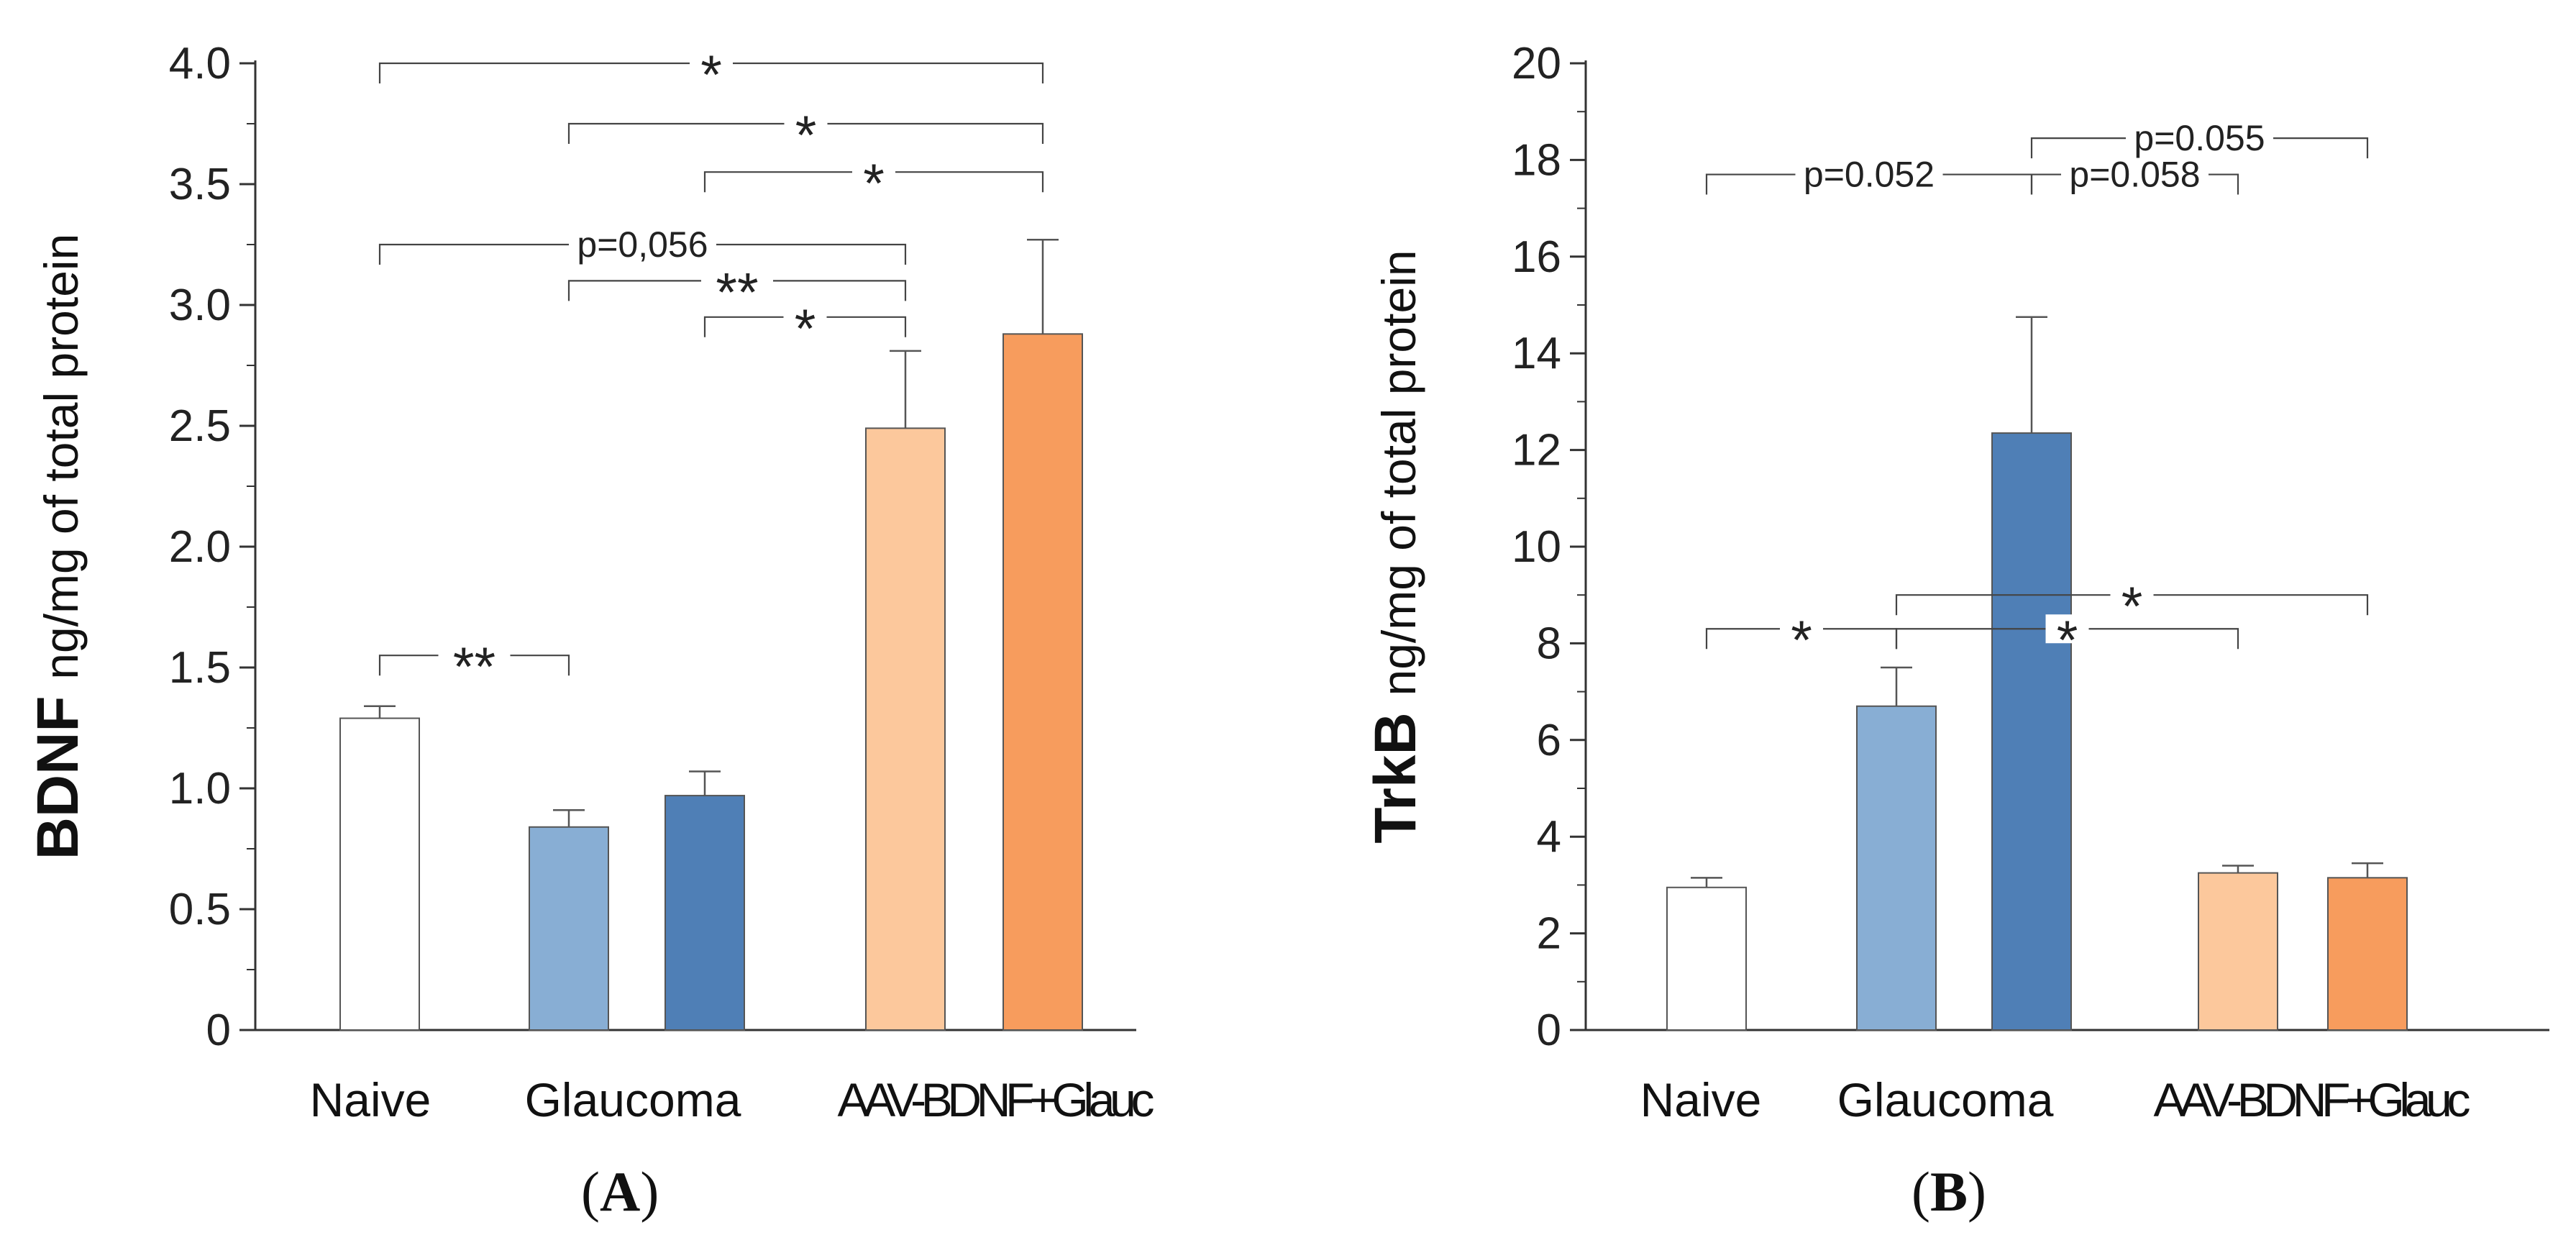 This screenshot has width=2576, height=1253. What do you see at coordinates (200, 184) in the screenshot?
I see `y-tick-label: 3.5` at bounding box center [200, 184].